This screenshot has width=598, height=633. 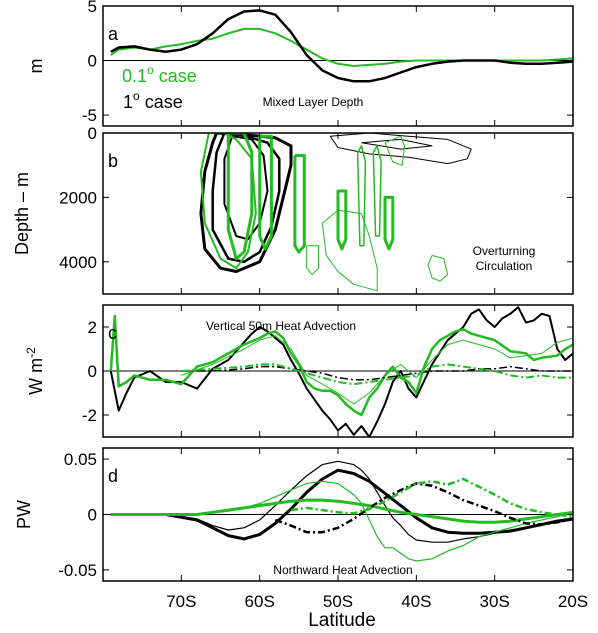 I want to click on y-tick-label: 2000, so click(x=78, y=197).